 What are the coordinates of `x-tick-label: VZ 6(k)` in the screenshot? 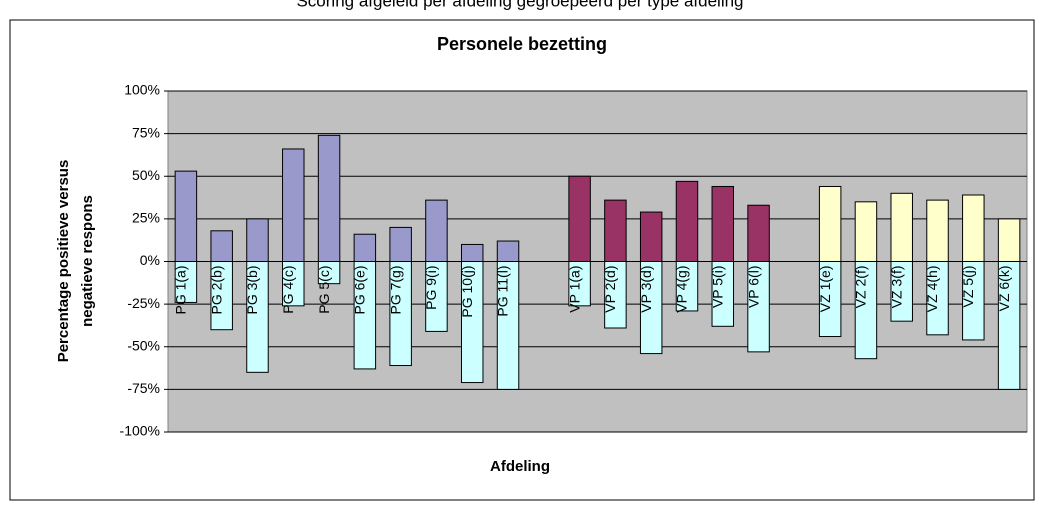 It's located at (1004, 289).